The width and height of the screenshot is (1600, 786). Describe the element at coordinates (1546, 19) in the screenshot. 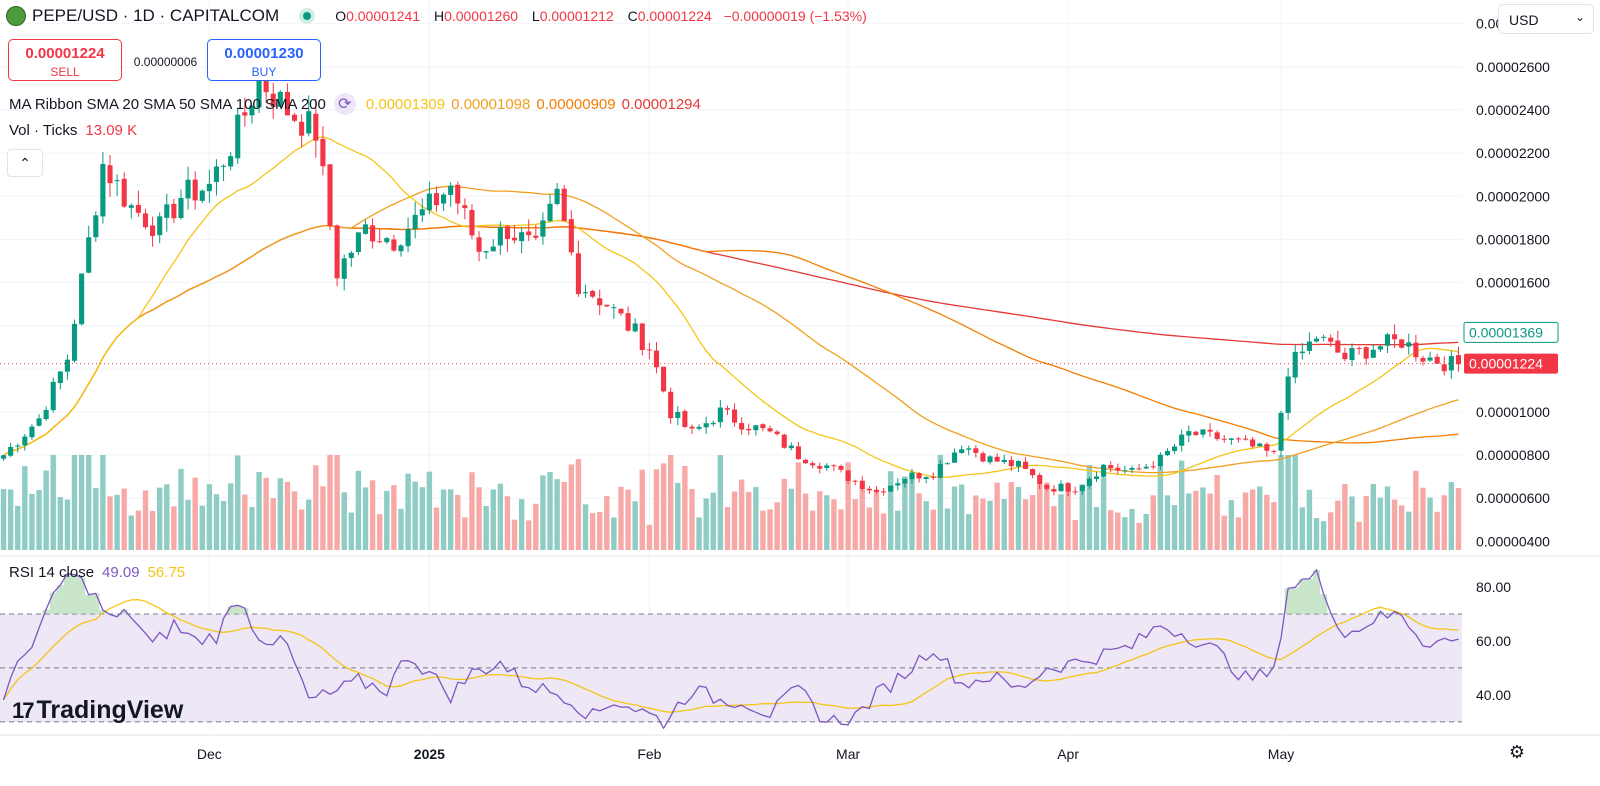

I see `currency-select: USD ⌄` at that location.